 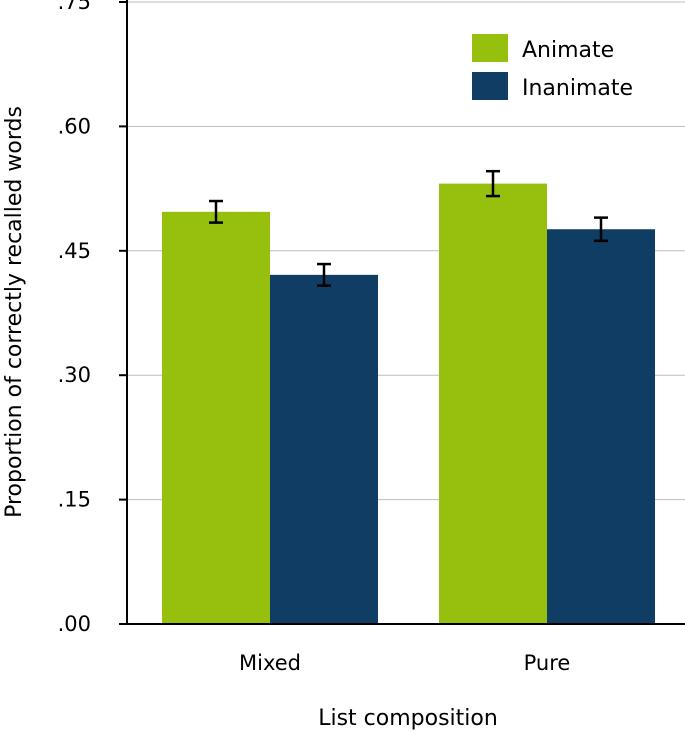 I want to click on x-axis-title: List composition, so click(x=408, y=718).